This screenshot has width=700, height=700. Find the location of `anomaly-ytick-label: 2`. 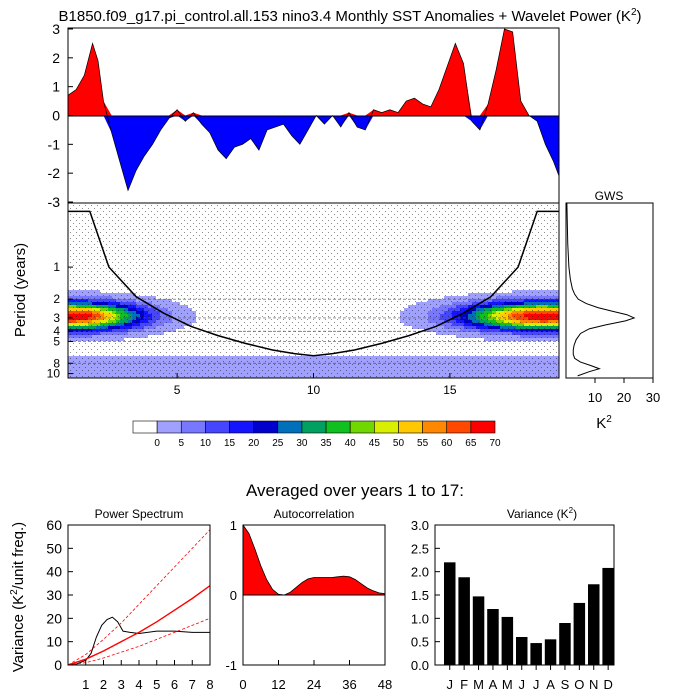

anomaly-ytick-label: 2 is located at coordinates (56, 58).